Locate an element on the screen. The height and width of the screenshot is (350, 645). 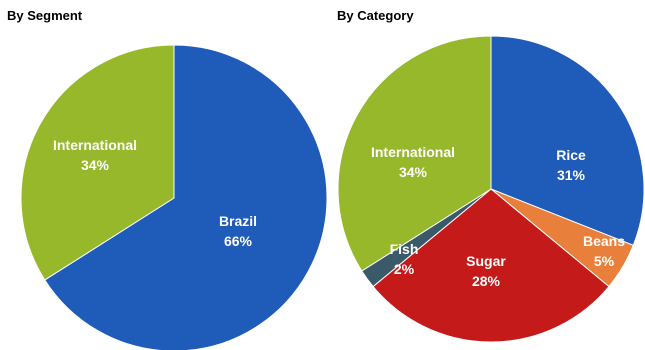
category-label-fish: Fish 2% is located at coordinates (404, 259).